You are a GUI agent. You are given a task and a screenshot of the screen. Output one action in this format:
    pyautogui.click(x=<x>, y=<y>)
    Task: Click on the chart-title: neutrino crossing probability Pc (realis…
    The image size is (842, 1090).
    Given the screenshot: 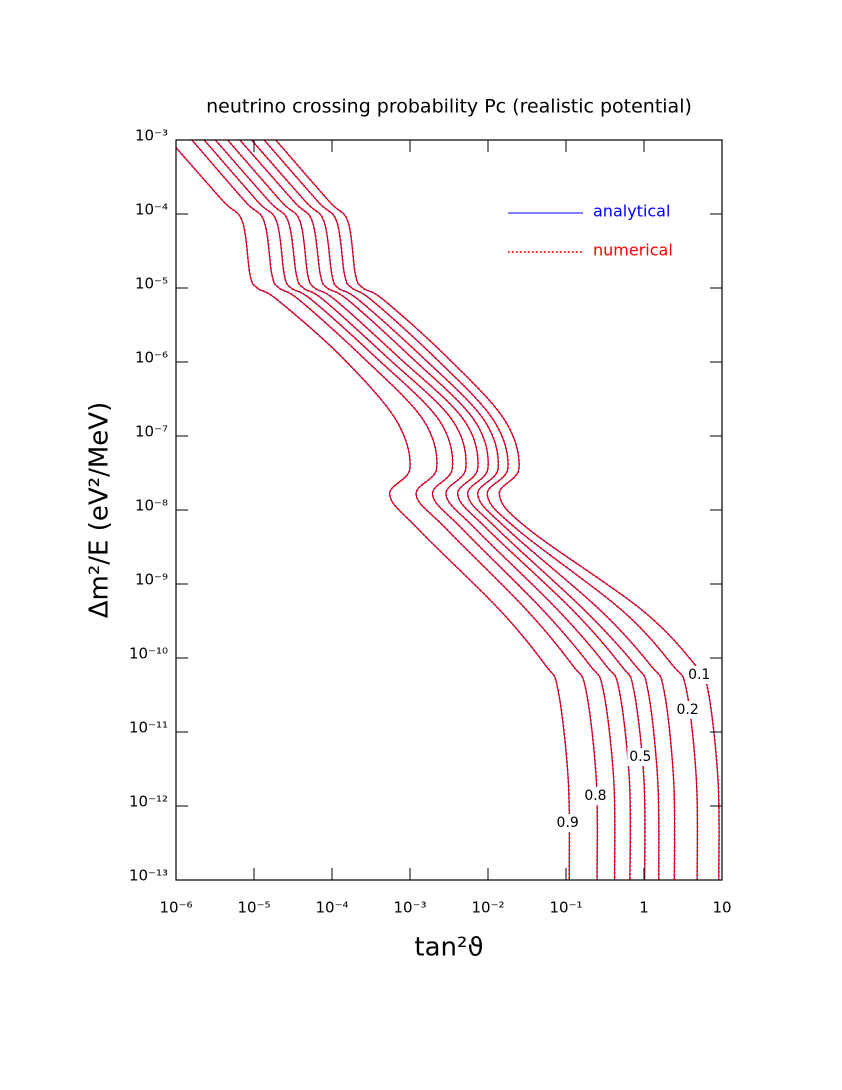 What is the action you would take?
    pyautogui.click(x=449, y=107)
    